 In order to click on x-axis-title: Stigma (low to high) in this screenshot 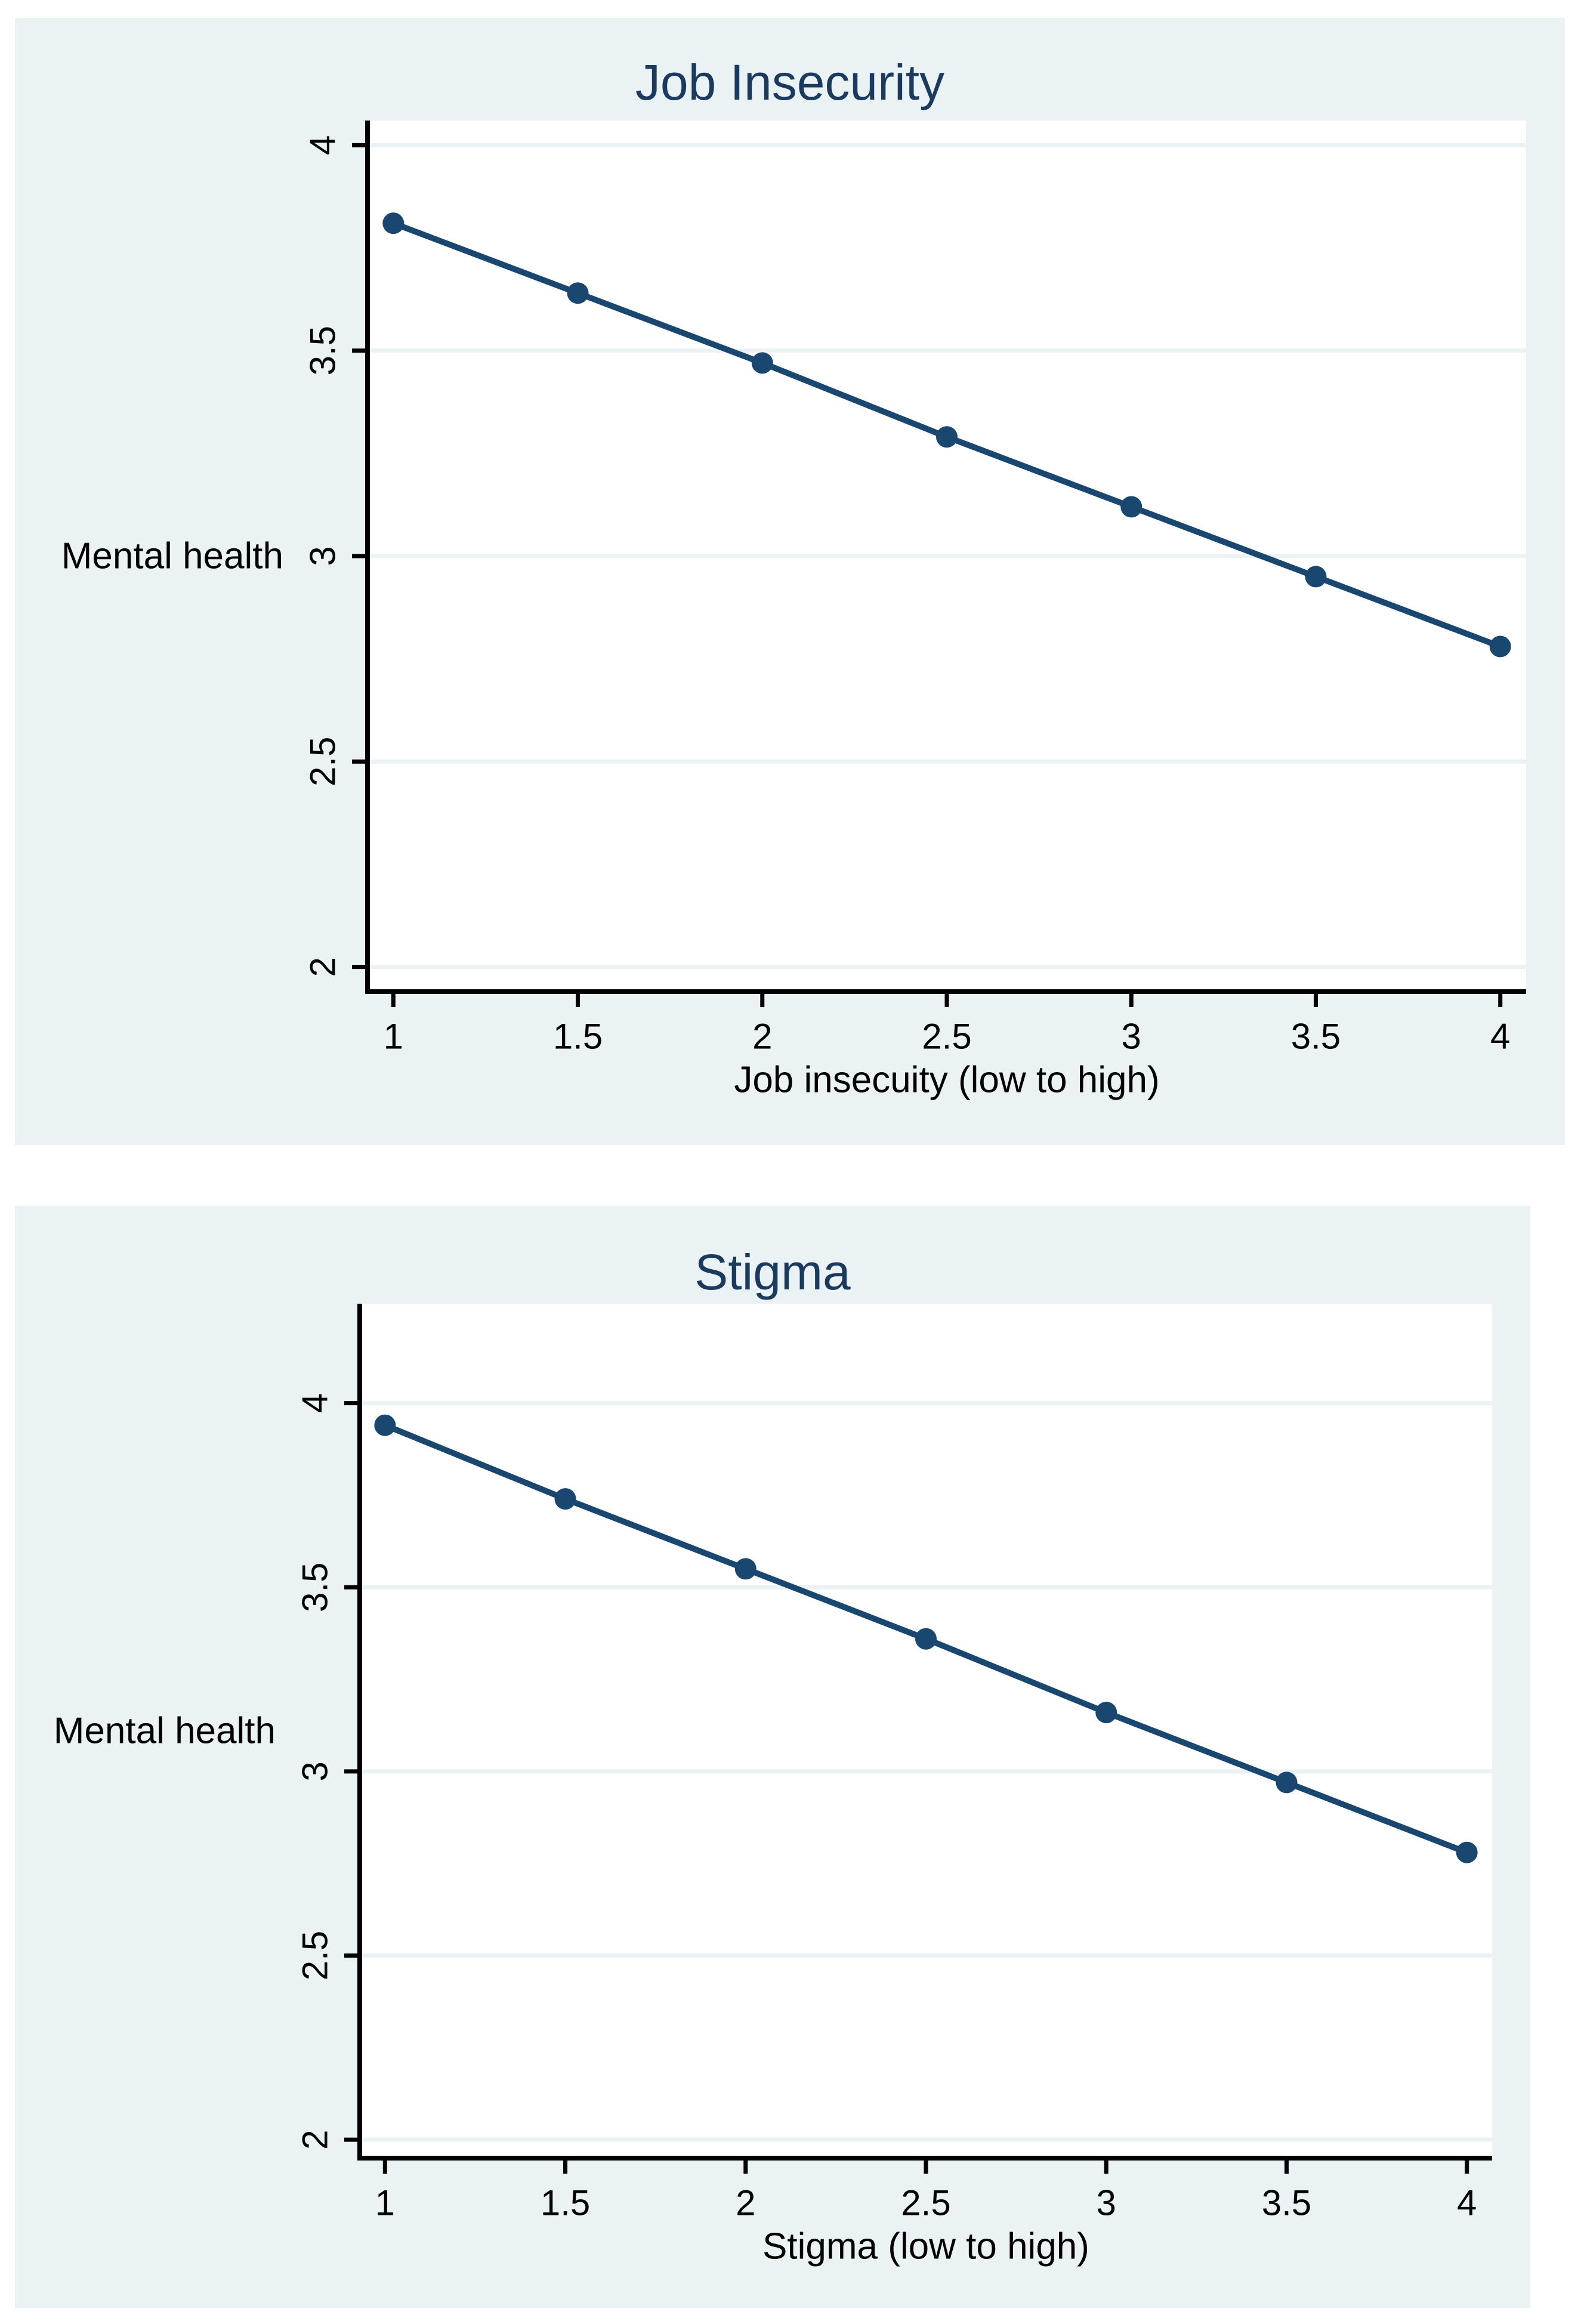, I will do `click(925, 2246)`.